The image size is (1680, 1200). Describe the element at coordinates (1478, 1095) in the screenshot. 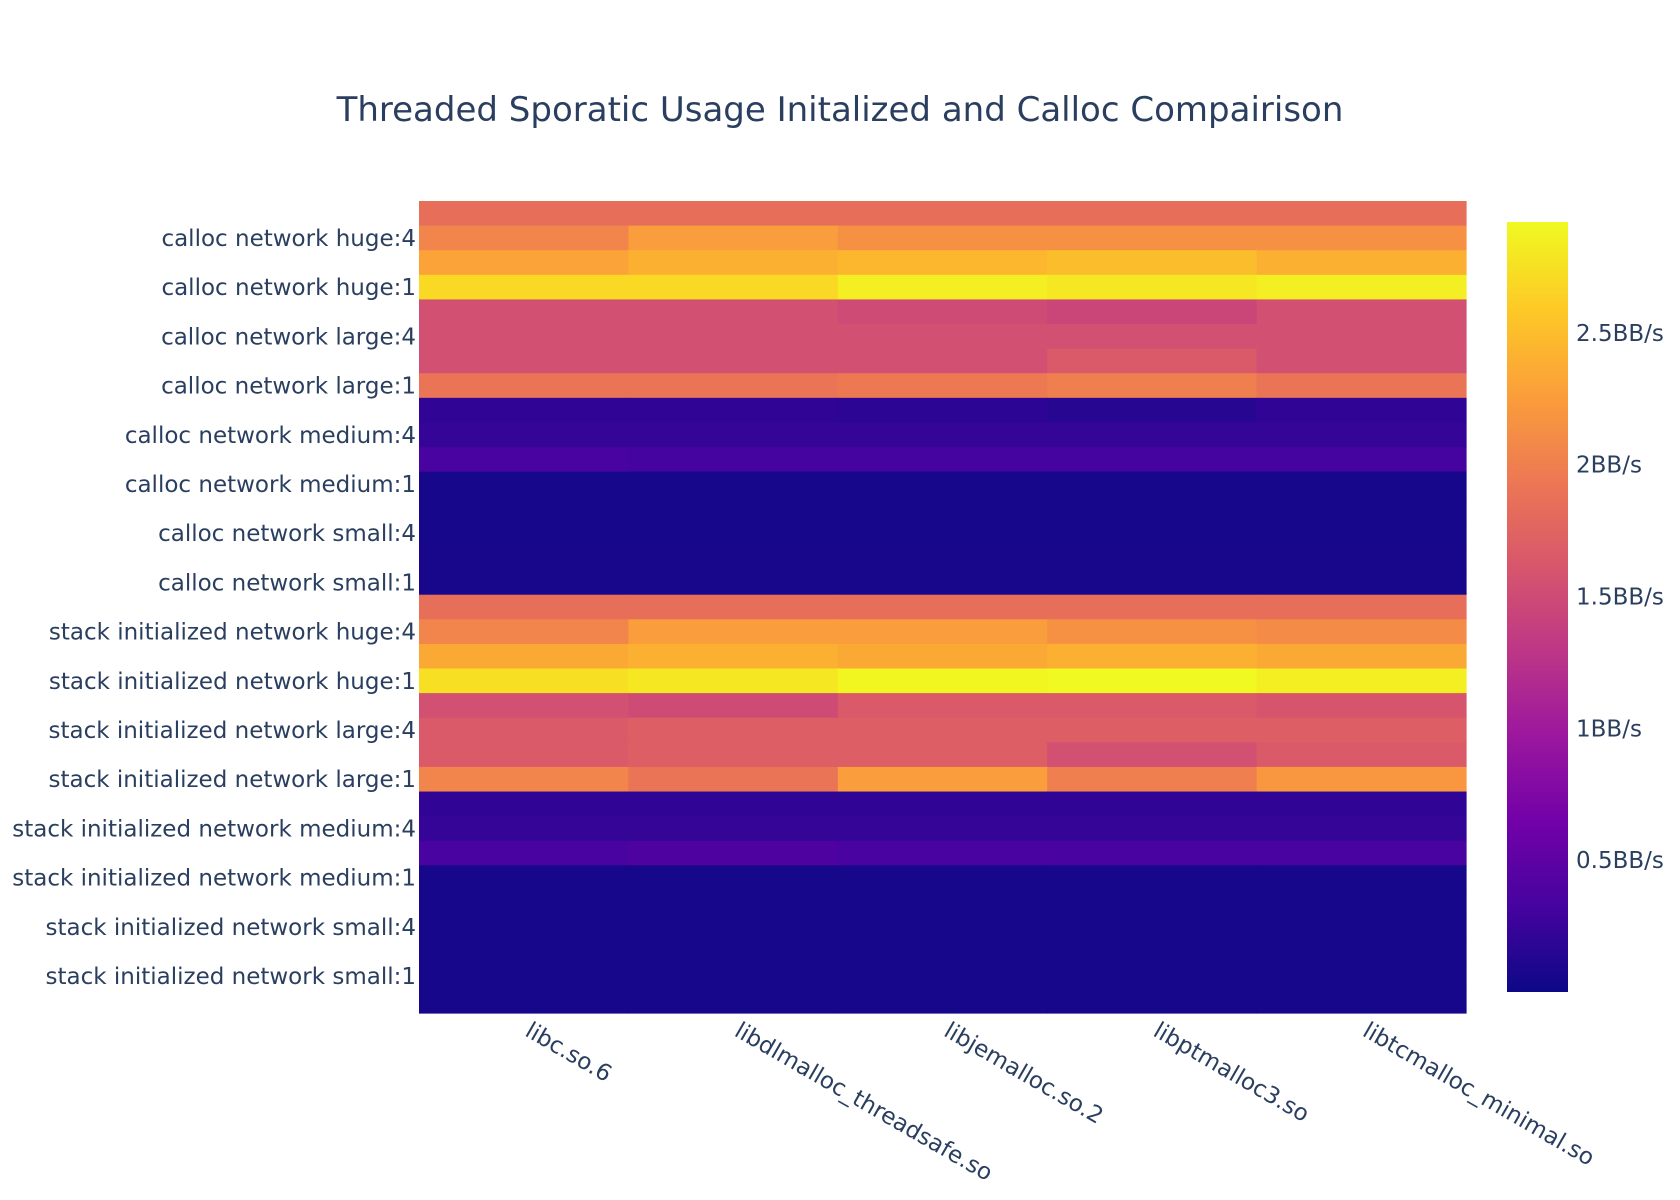

I see `x-tick-label: libtcmalloc_minimal.so` at that location.